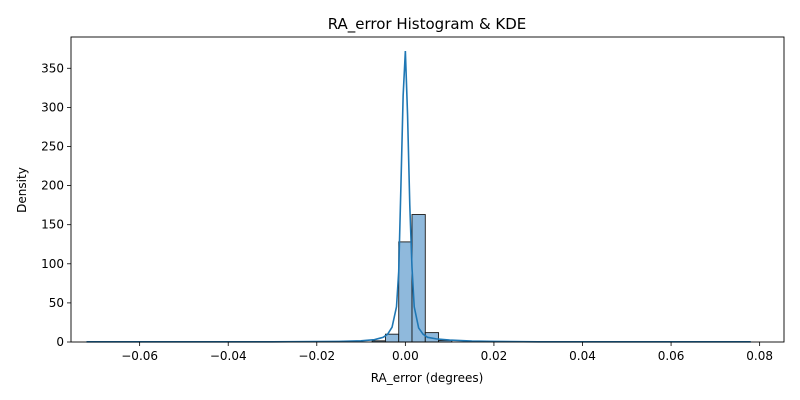 This screenshot has height=400, width=800. What do you see at coordinates (56, 303) in the screenshot?
I see `y-tick-label-1: 50` at bounding box center [56, 303].